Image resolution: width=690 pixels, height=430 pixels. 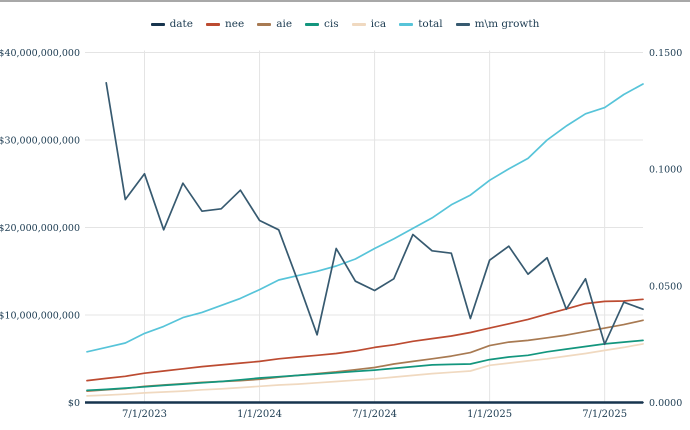 I want to click on left-axis-tick-label: $0, so click(x=74, y=403).